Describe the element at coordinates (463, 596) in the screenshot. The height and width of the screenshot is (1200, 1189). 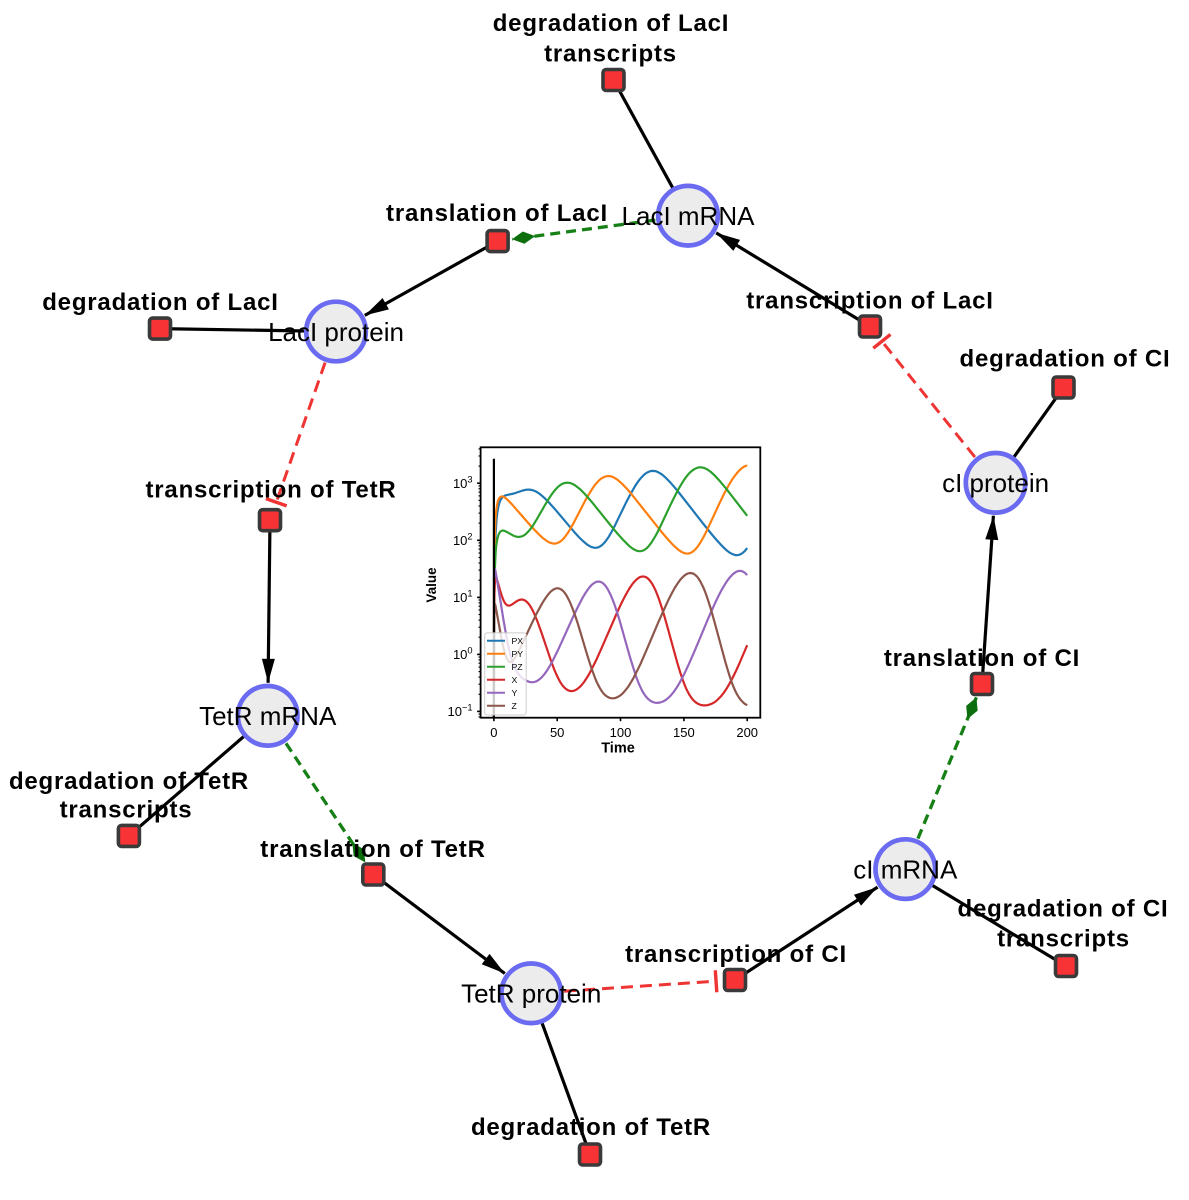
I see `svg-text: 101` at that location.